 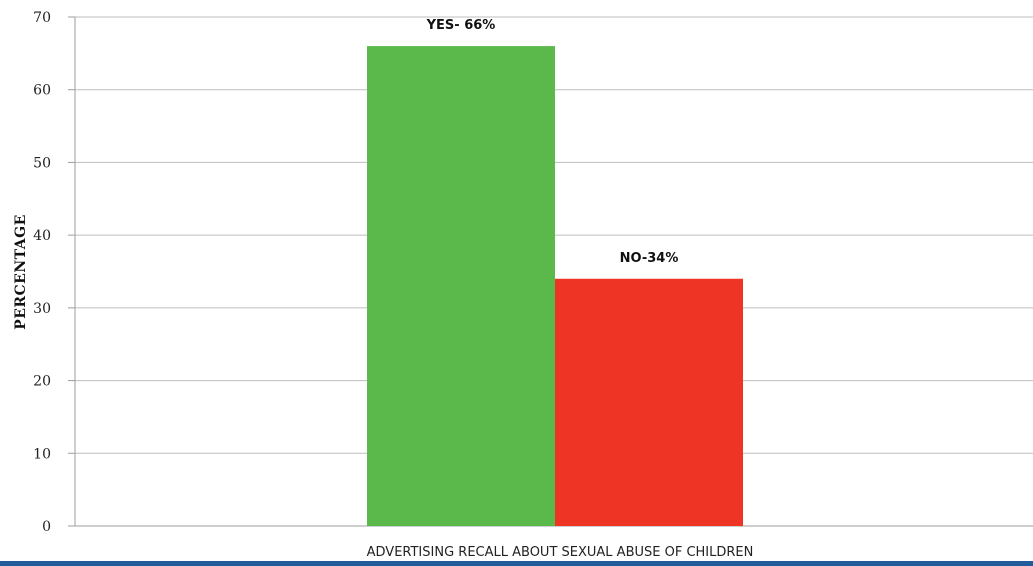 What do you see at coordinates (42, 382) in the screenshot?
I see `y-tick-label: 20` at bounding box center [42, 382].